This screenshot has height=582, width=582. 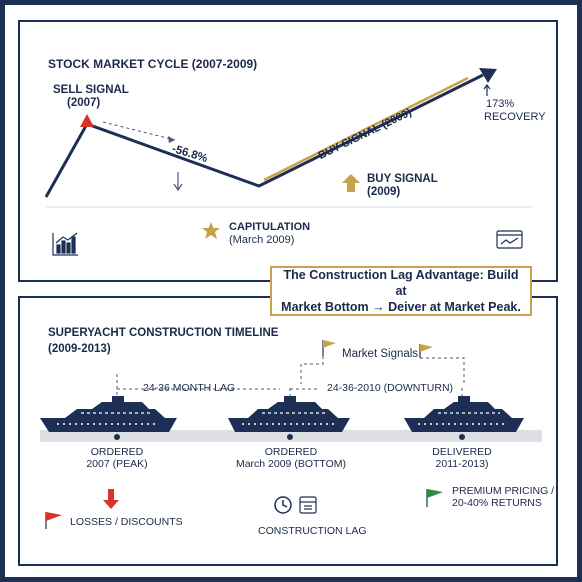 I want to click on clock-icon, so click(x=283, y=505).